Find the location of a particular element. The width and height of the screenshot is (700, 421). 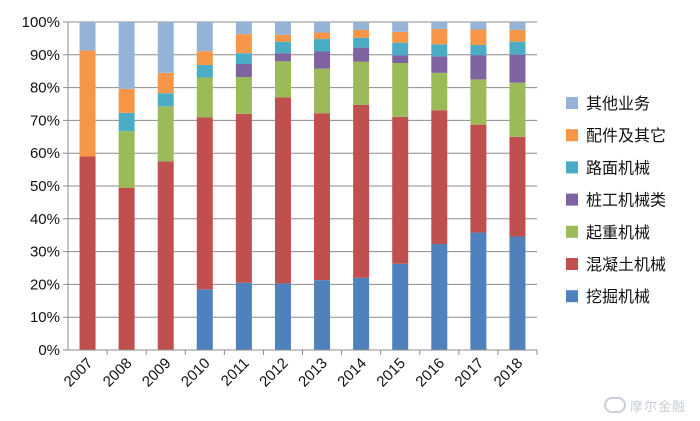

y-tick-label: 90% is located at coordinates (45, 55).